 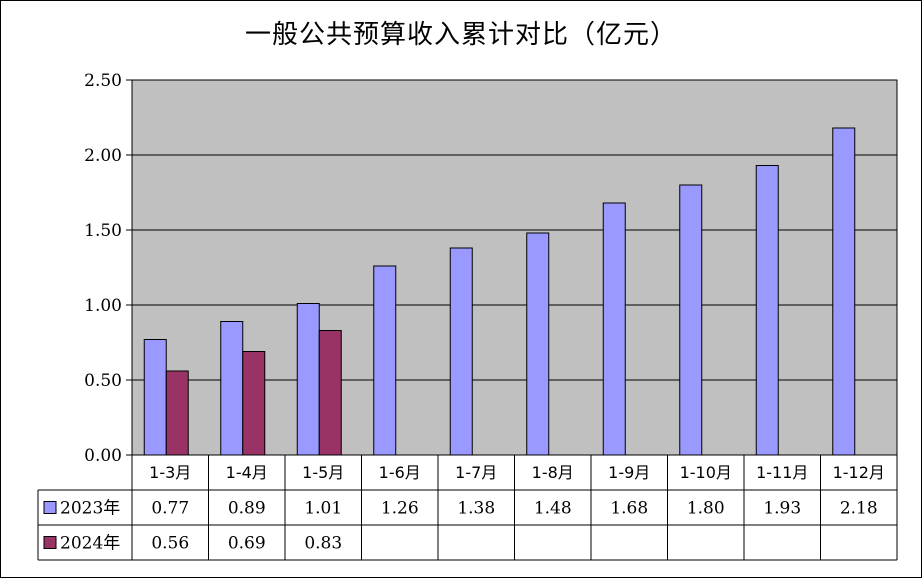 I want to click on category-label: 1-9月, so click(x=629, y=472).